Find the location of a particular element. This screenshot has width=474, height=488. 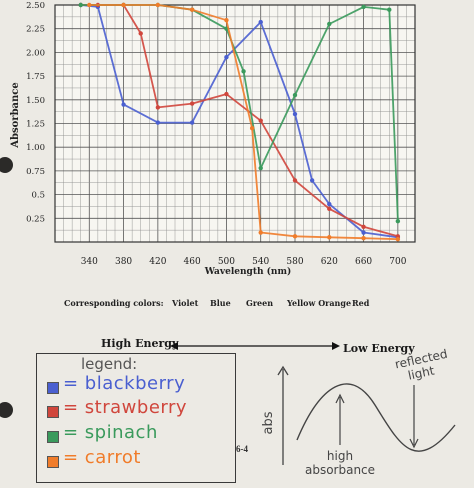

x-tick-label: 620 is located at coordinates (329, 262).